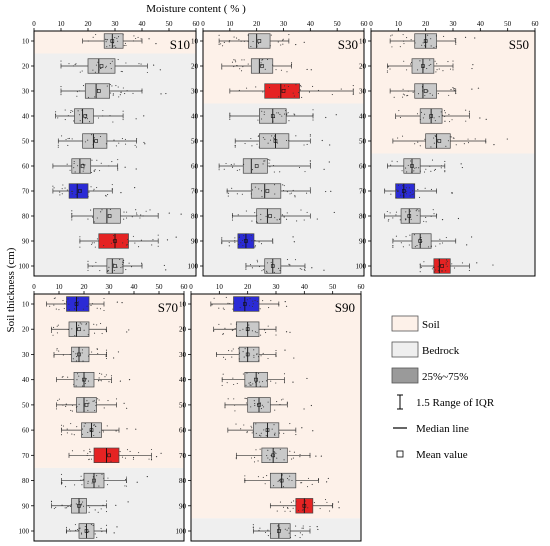  Describe the element at coordinates (26, 305) in the screenshot. I see `y-tick-label: 10` at that location.